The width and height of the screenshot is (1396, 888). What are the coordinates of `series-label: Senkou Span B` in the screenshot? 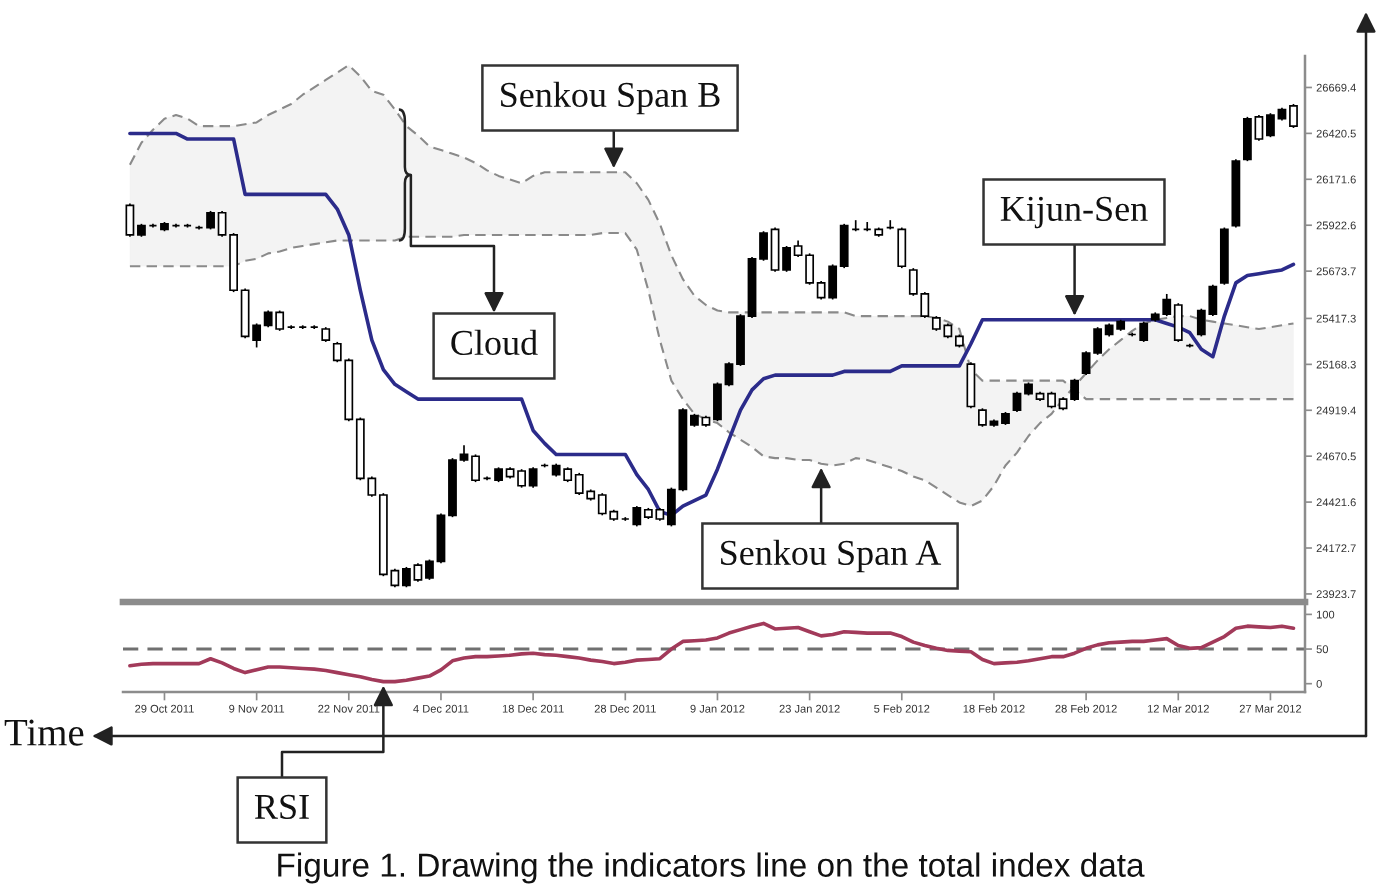 It's located at (610, 98).